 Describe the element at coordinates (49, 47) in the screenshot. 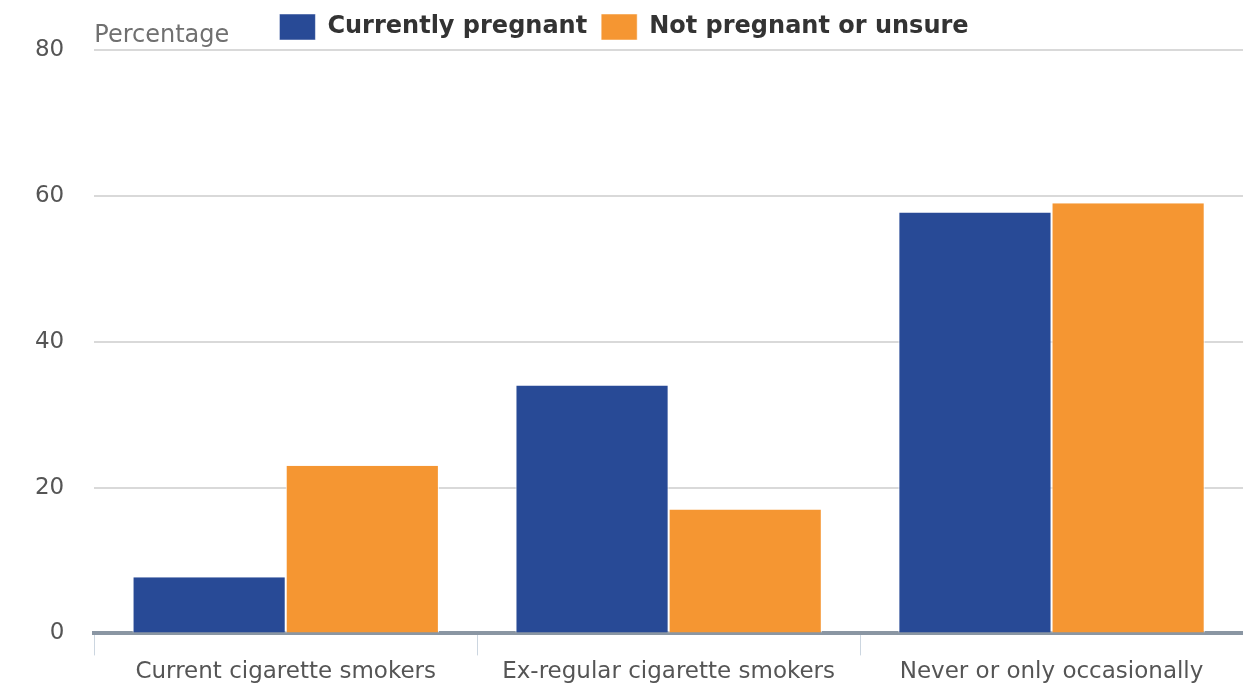

I see `y-tick-label: 80` at that location.